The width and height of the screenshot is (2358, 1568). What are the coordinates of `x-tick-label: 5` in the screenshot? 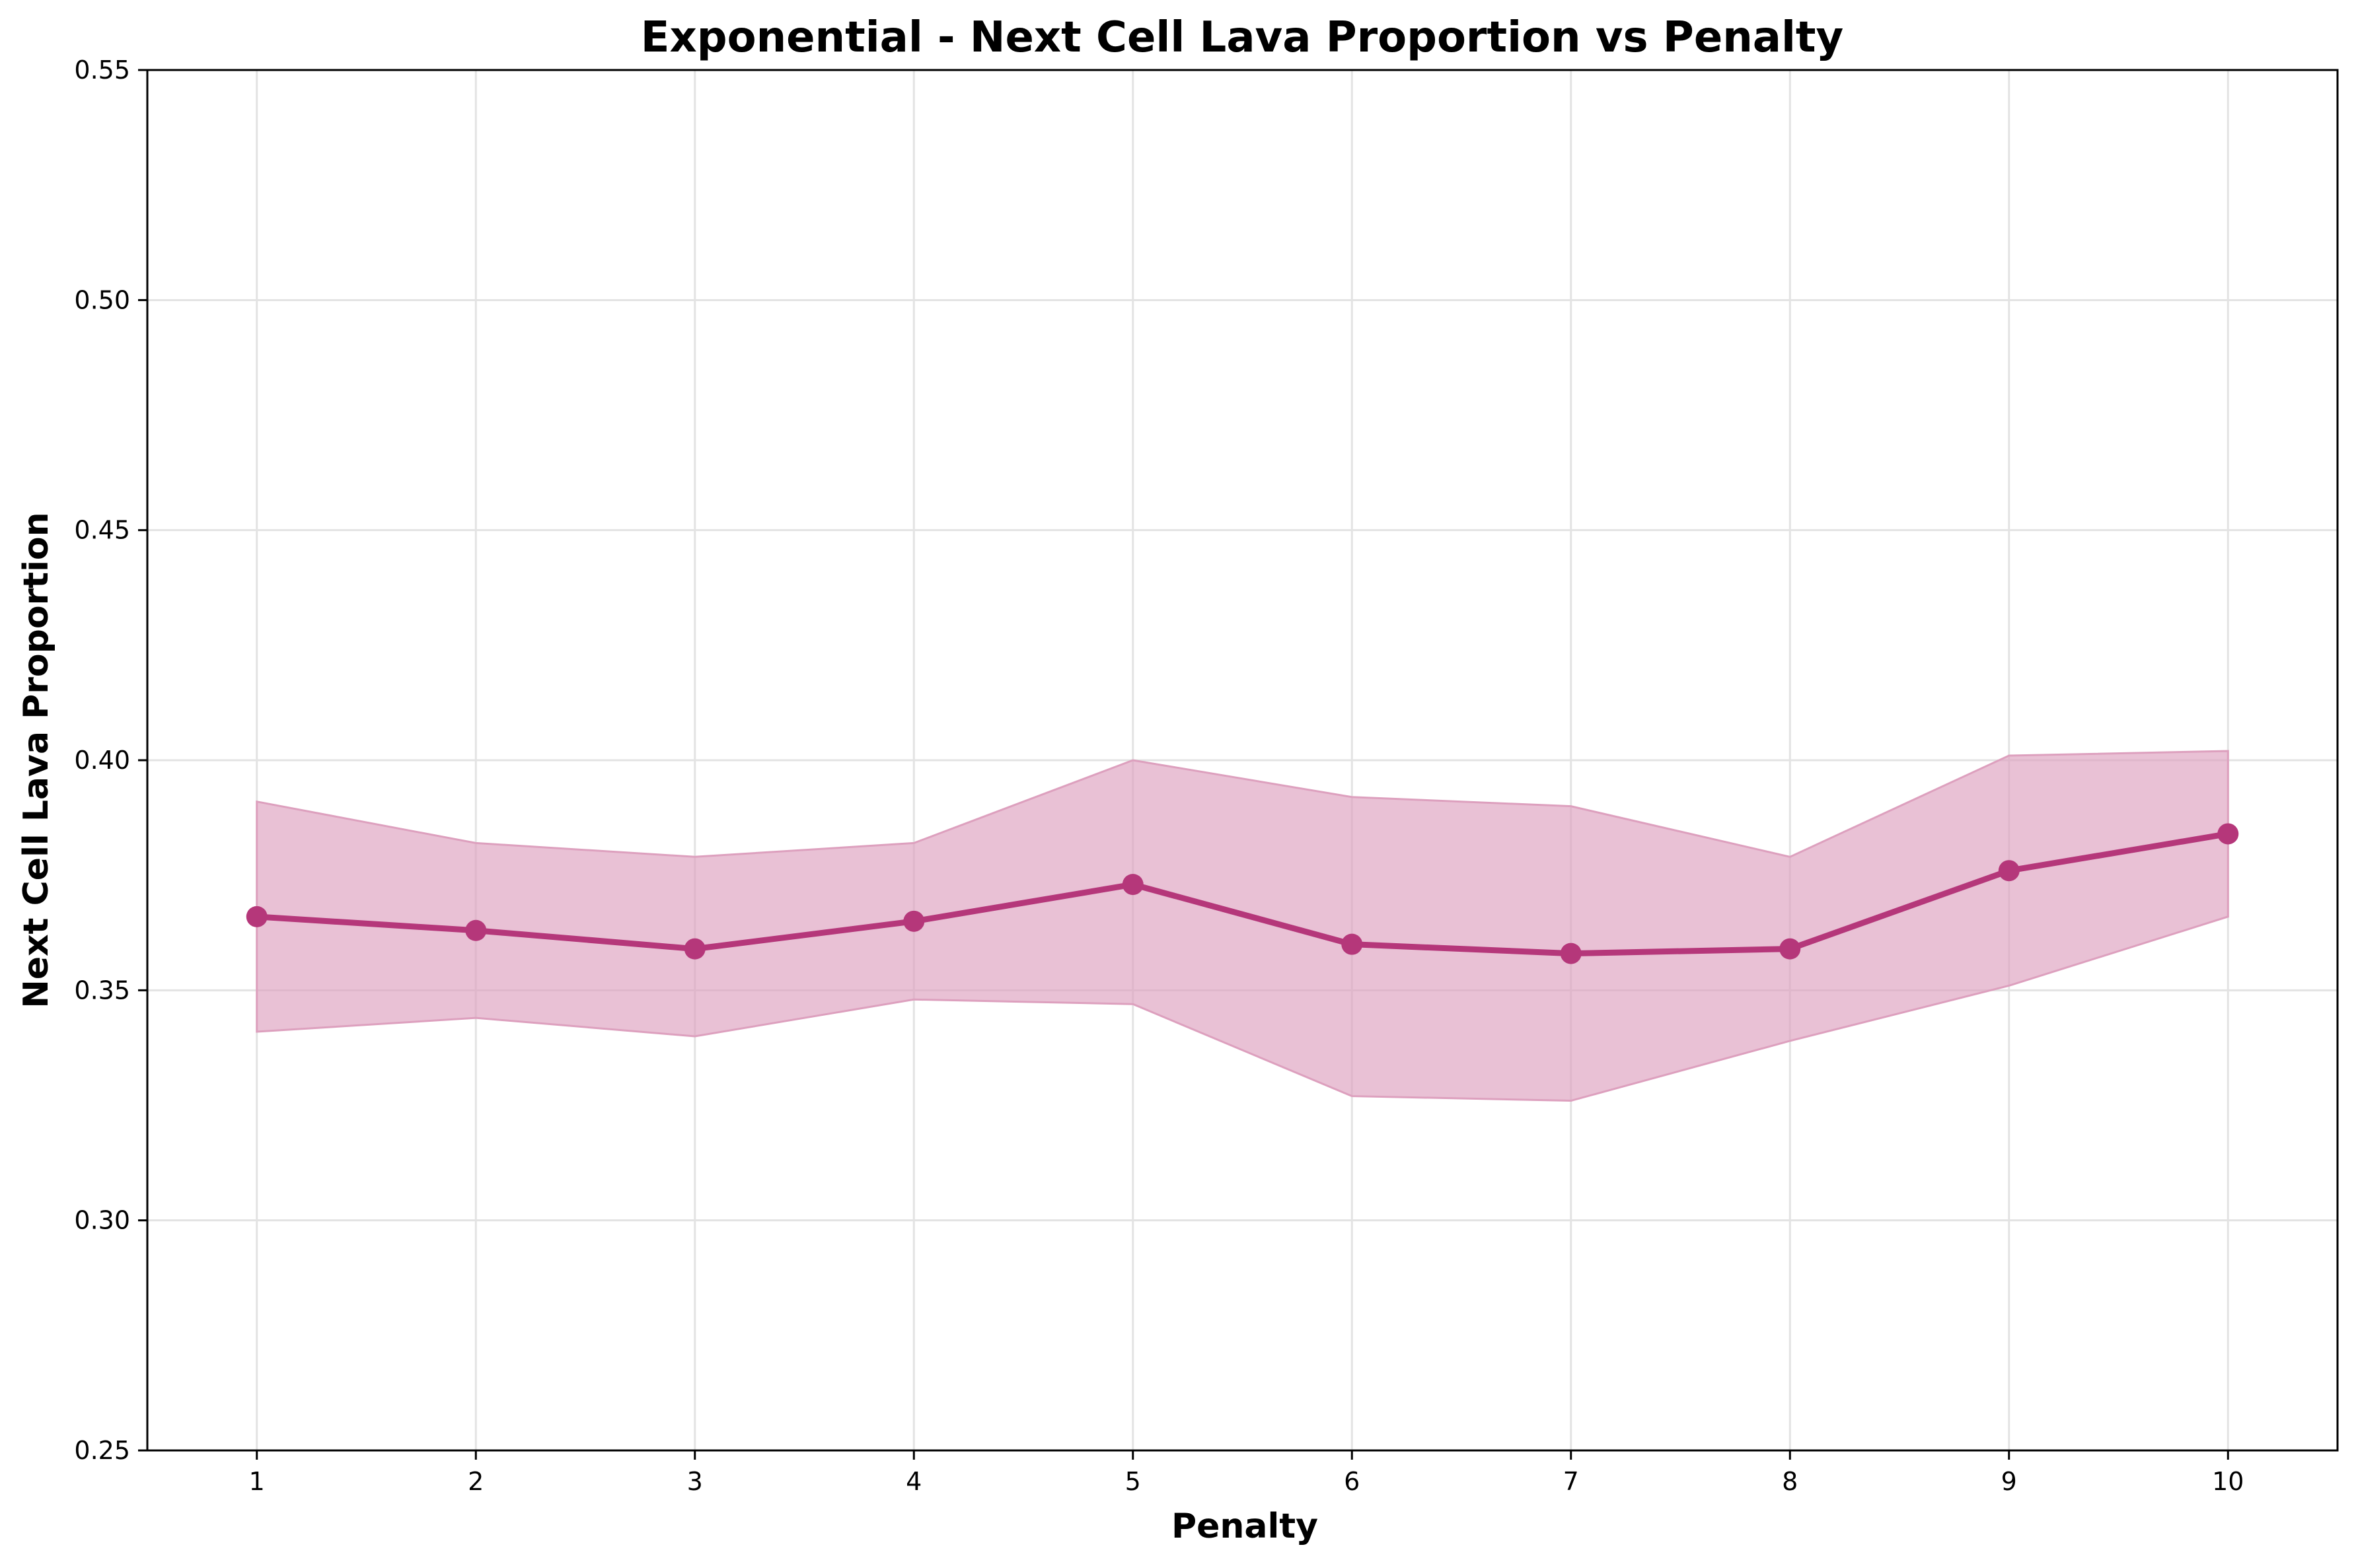 It's located at (1133, 1481).